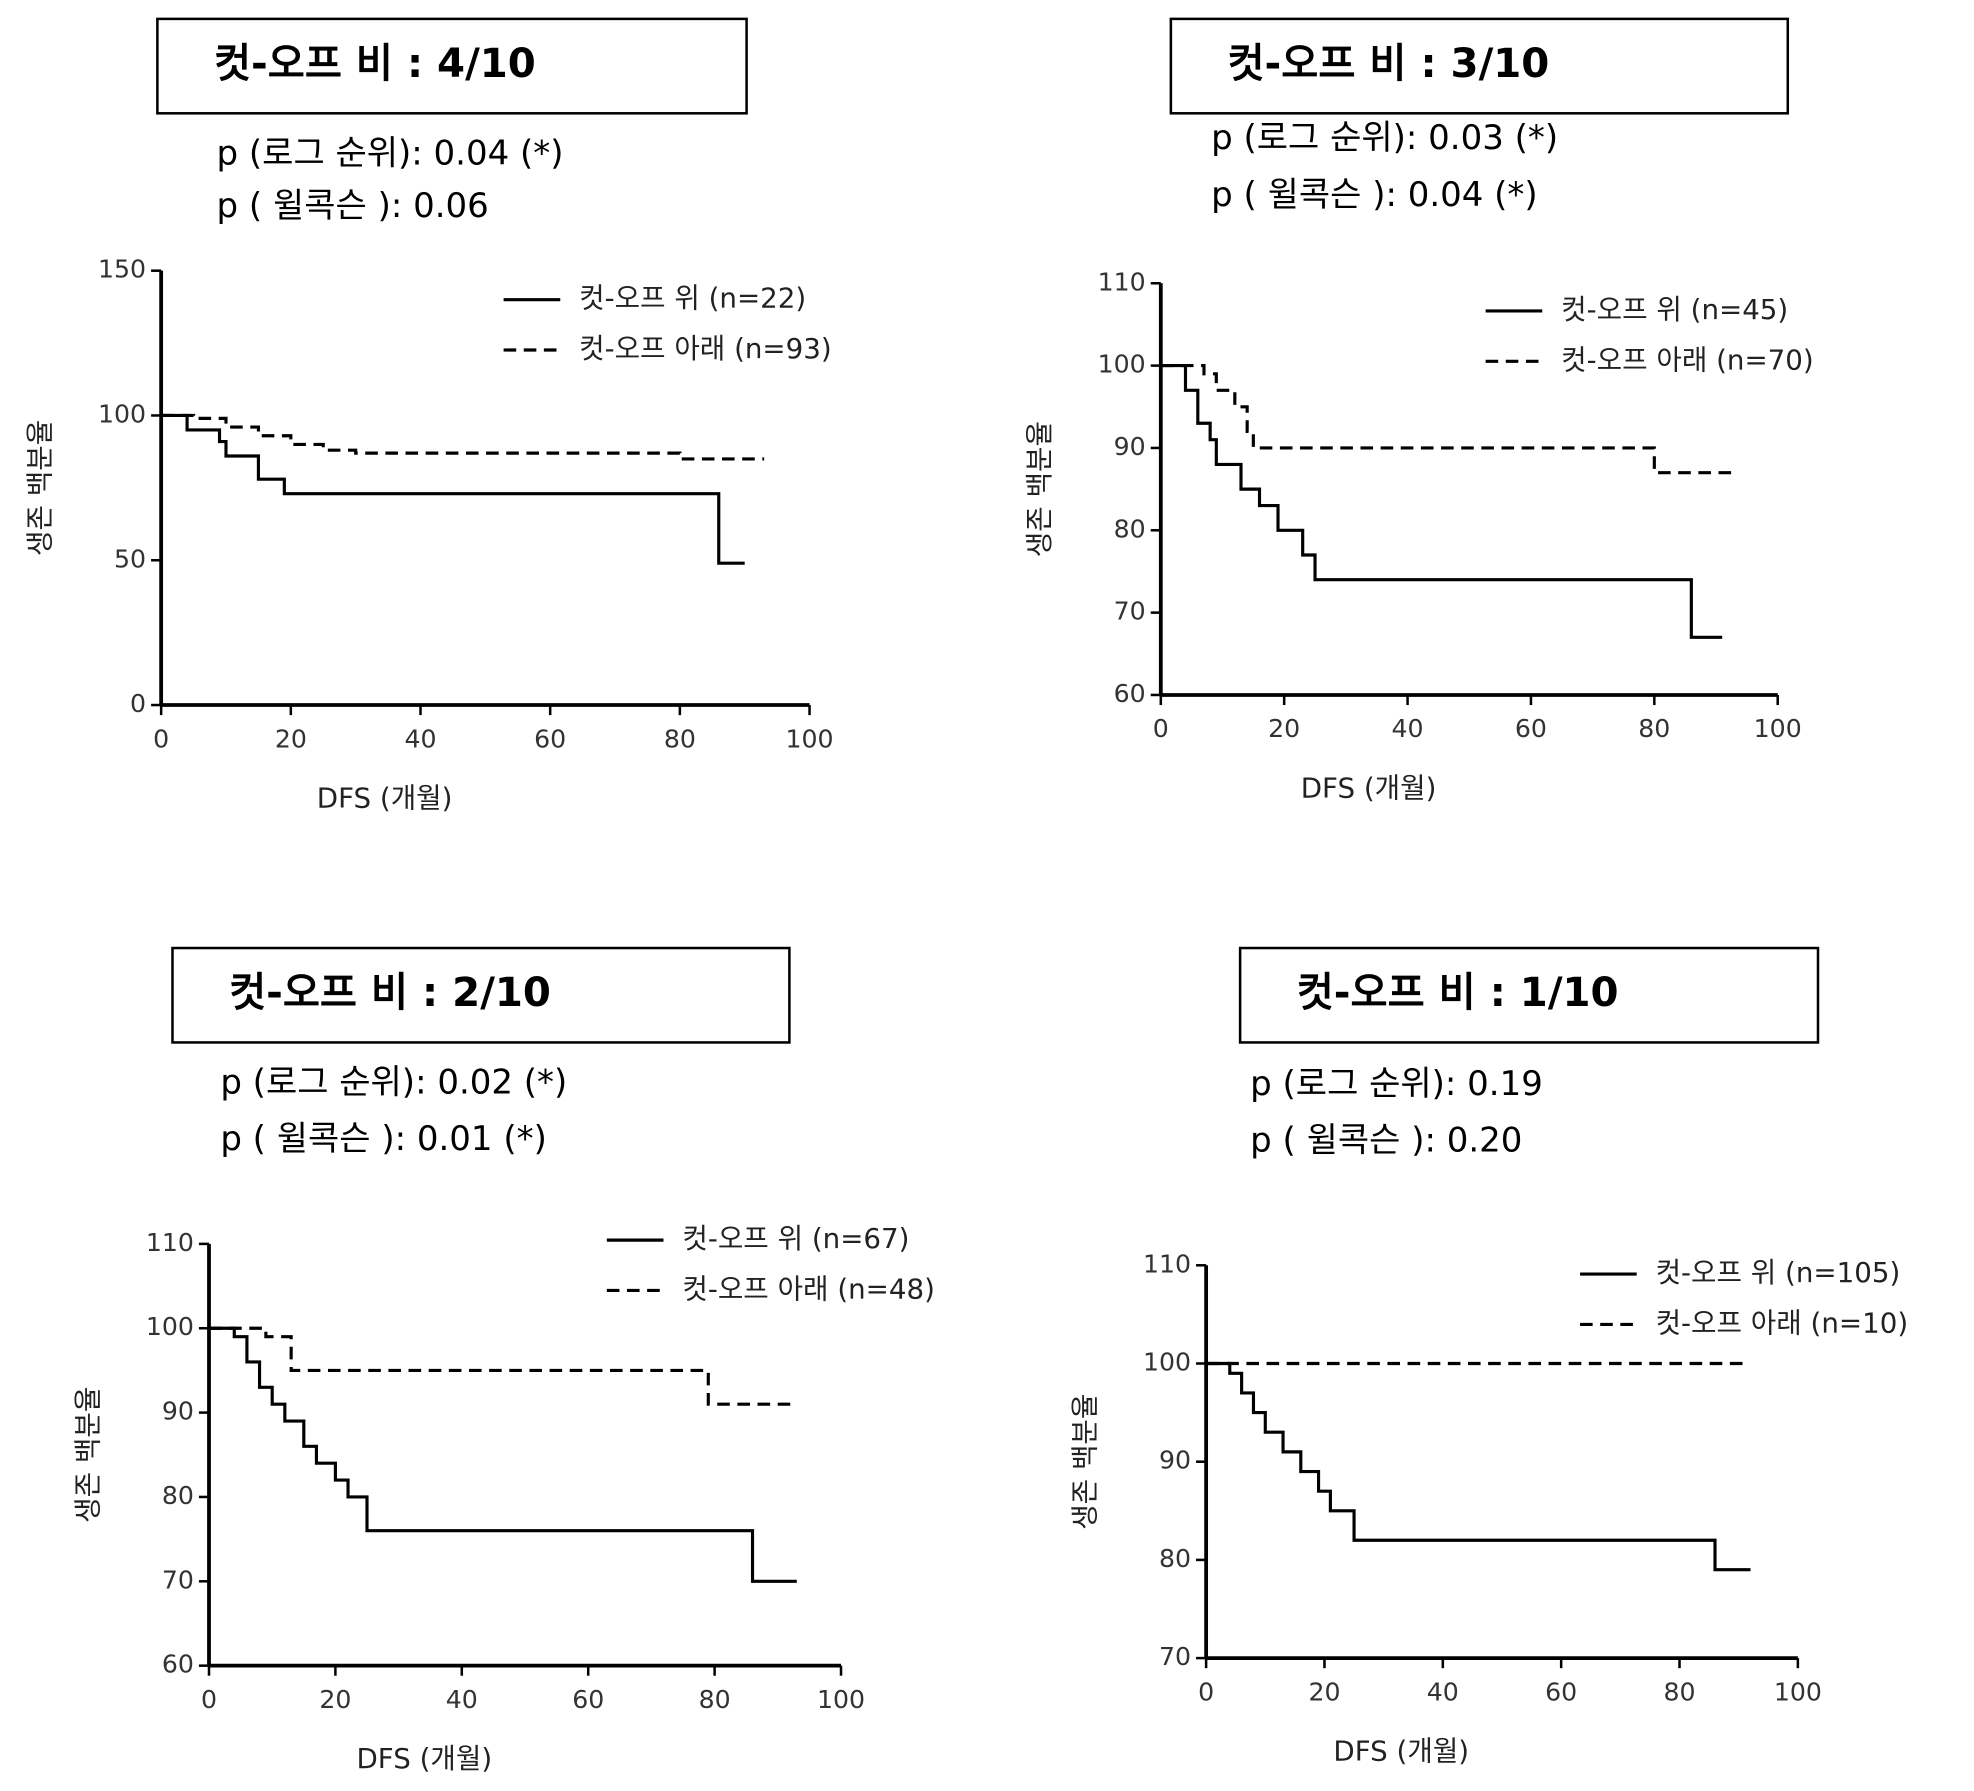 This screenshot has height=1791, width=1974. Describe the element at coordinates (1374, 195) in the screenshot. I see `p-value: p ( 윌콕슨 ): 0.04 (*)` at that location.